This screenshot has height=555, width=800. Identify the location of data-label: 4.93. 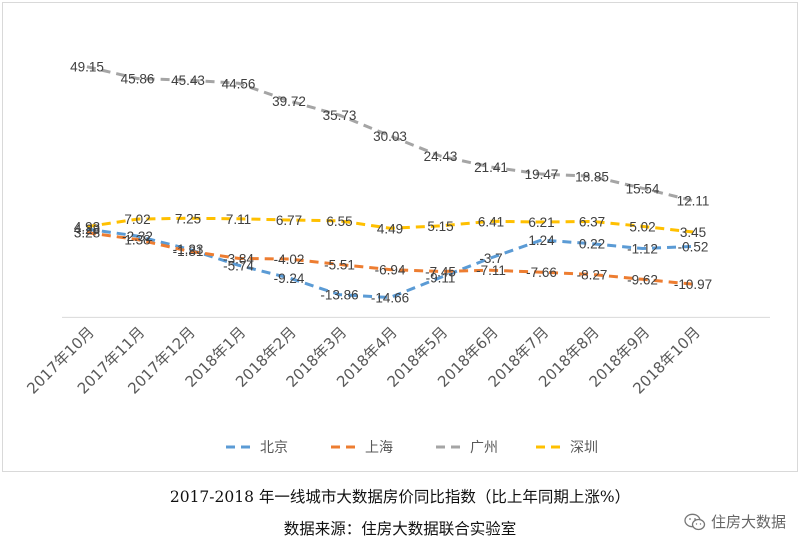
(87, 227).